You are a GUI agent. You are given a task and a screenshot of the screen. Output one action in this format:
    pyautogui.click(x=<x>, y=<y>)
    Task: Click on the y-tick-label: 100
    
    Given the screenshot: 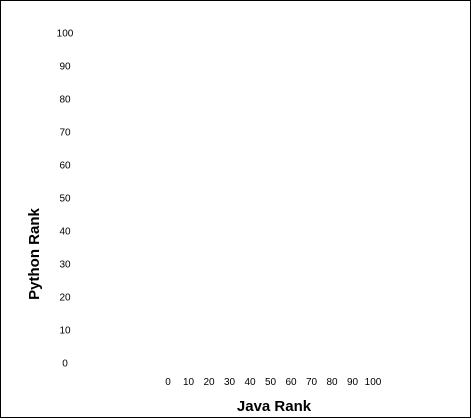 What is the action you would take?
    pyautogui.click(x=65, y=34)
    